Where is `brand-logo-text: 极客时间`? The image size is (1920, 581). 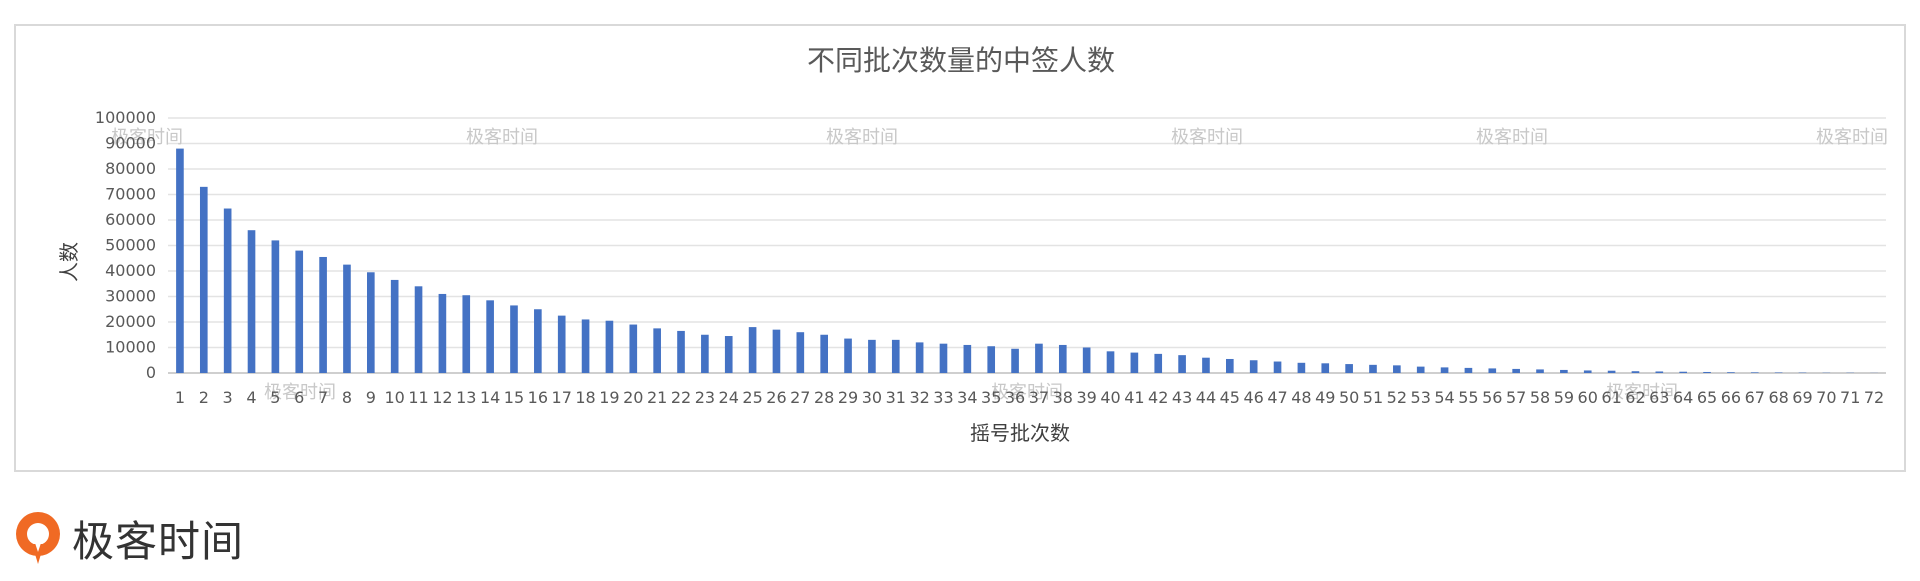
brand-logo-text: 极客时间 is located at coordinates (158, 541).